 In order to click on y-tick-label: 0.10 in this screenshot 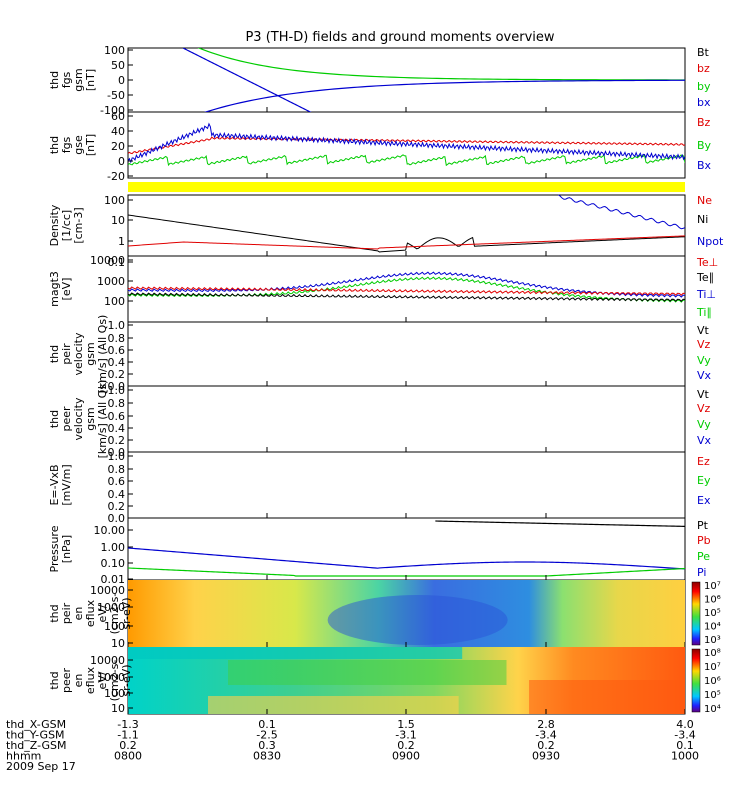, I will do `click(113, 563)`.